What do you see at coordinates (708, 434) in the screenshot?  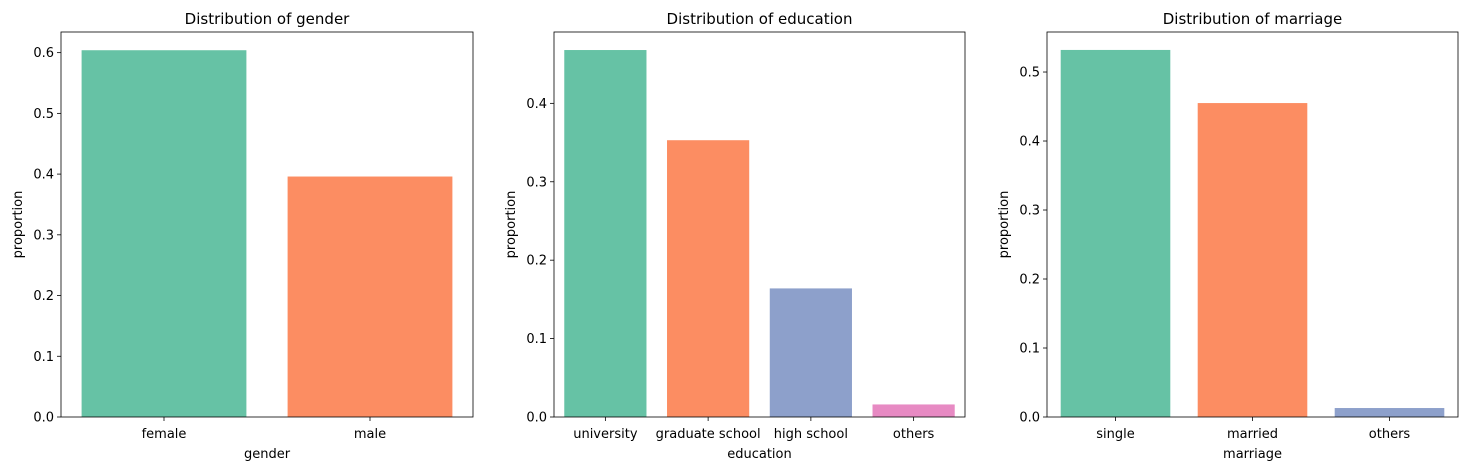 I see `x-tick-label: graduate school` at bounding box center [708, 434].